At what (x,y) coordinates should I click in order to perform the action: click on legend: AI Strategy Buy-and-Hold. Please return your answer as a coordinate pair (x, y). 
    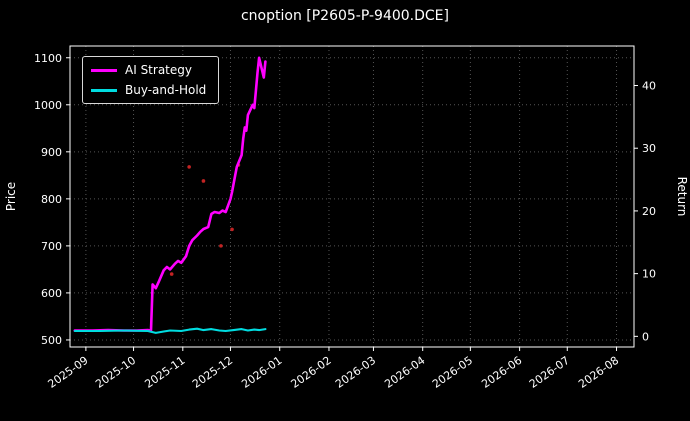
    Looking at the image, I should click on (151, 80).